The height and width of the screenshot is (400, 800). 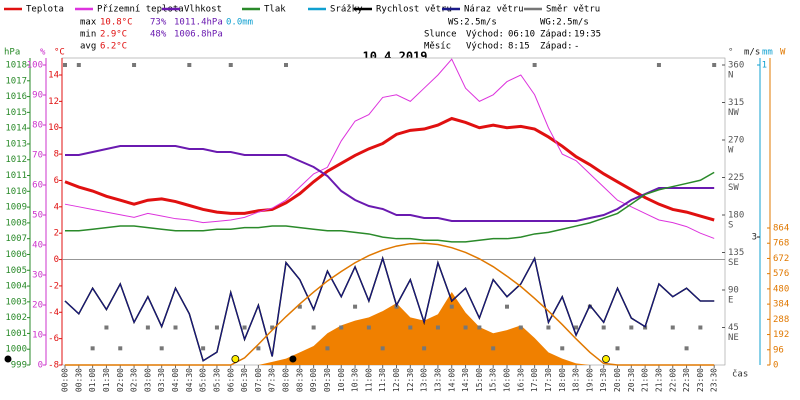 I want to click on series-line, so click(x=390, y=207).